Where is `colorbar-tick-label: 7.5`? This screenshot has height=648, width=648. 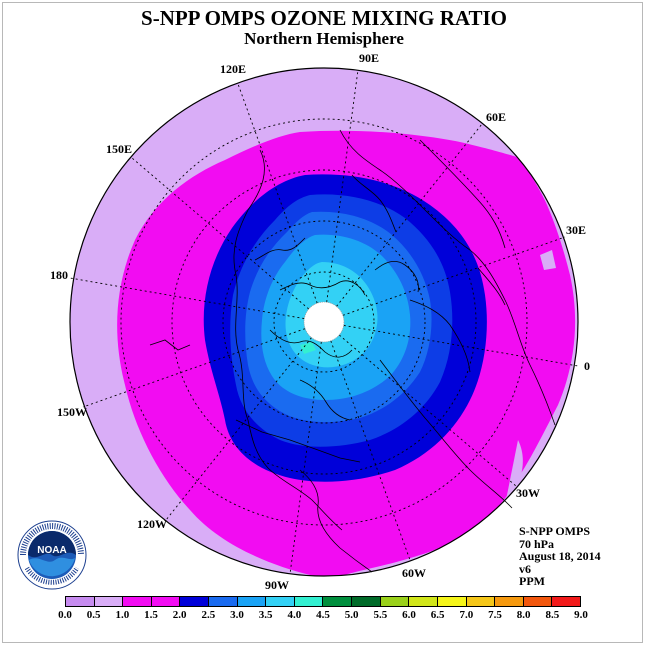
colorbar-tick-label: 7.5 is located at coordinates (495, 615).